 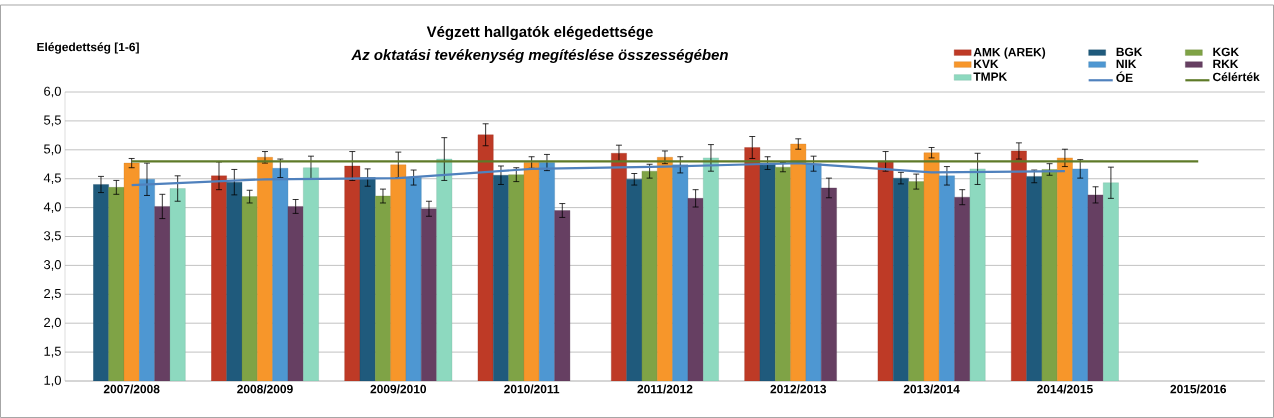 What do you see at coordinates (52, 265) in the screenshot?
I see `y-tick-label: 3,0` at bounding box center [52, 265].